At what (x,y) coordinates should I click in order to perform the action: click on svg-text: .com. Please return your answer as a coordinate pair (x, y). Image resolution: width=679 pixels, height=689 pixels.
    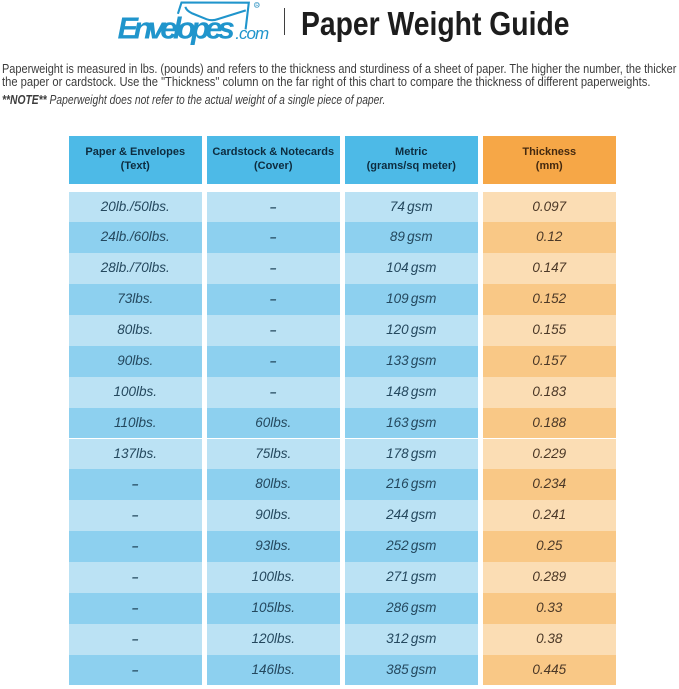
    Looking at the image, I should click on (252, 33).